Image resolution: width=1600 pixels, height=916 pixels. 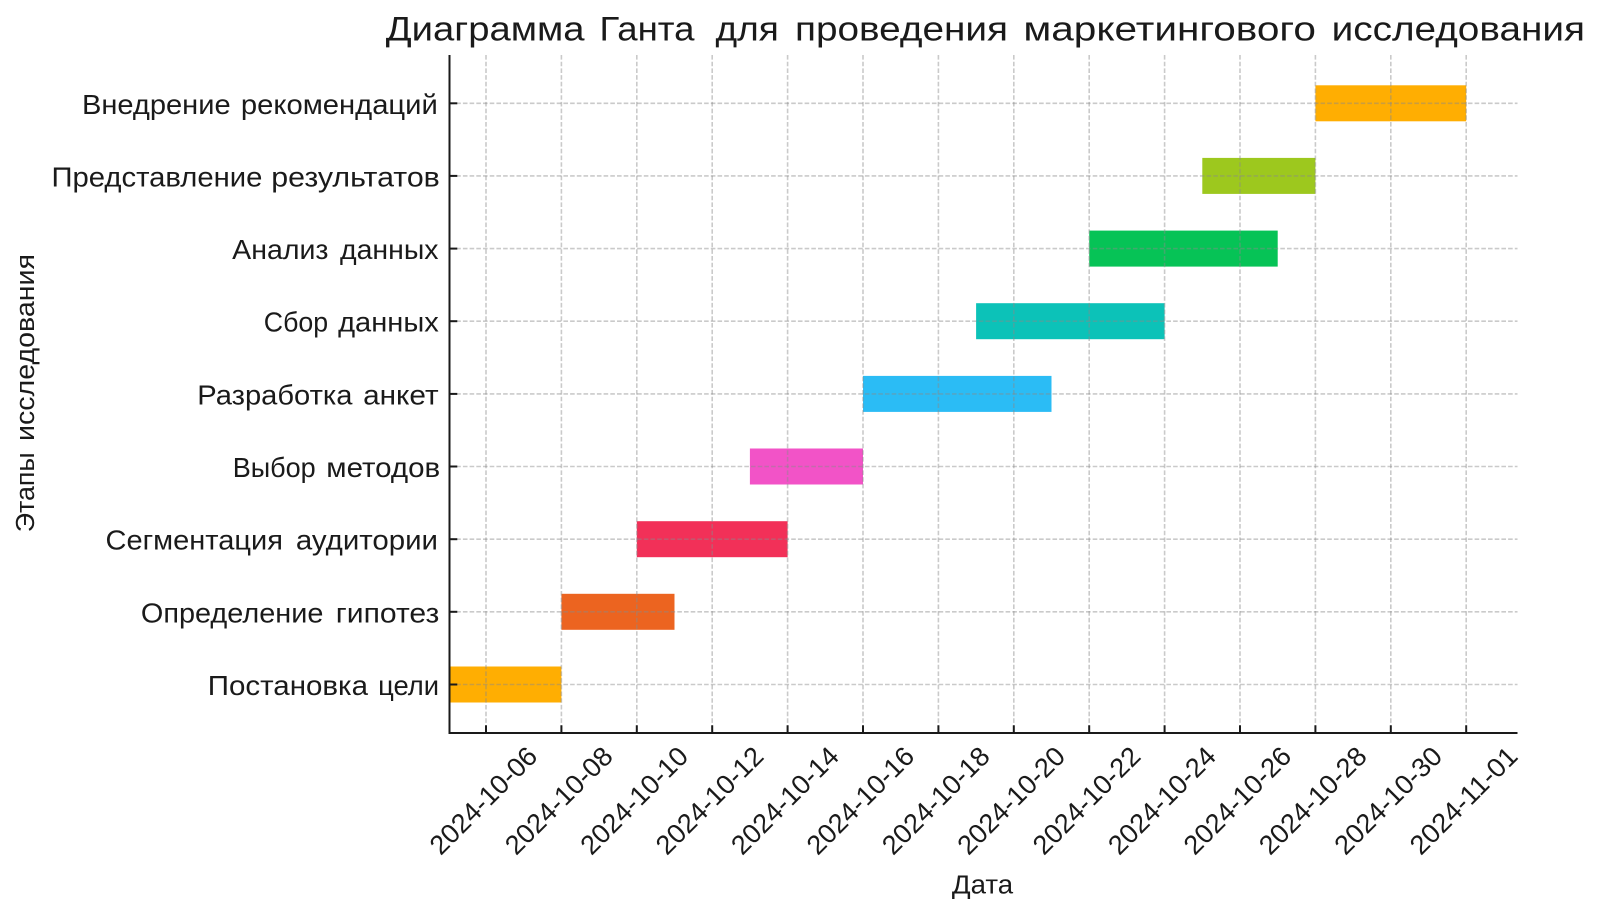 What do you see at coordinates (901, 30) in the screenshot?
I see `svg-text: проведения` at bounding box center [901, 30].